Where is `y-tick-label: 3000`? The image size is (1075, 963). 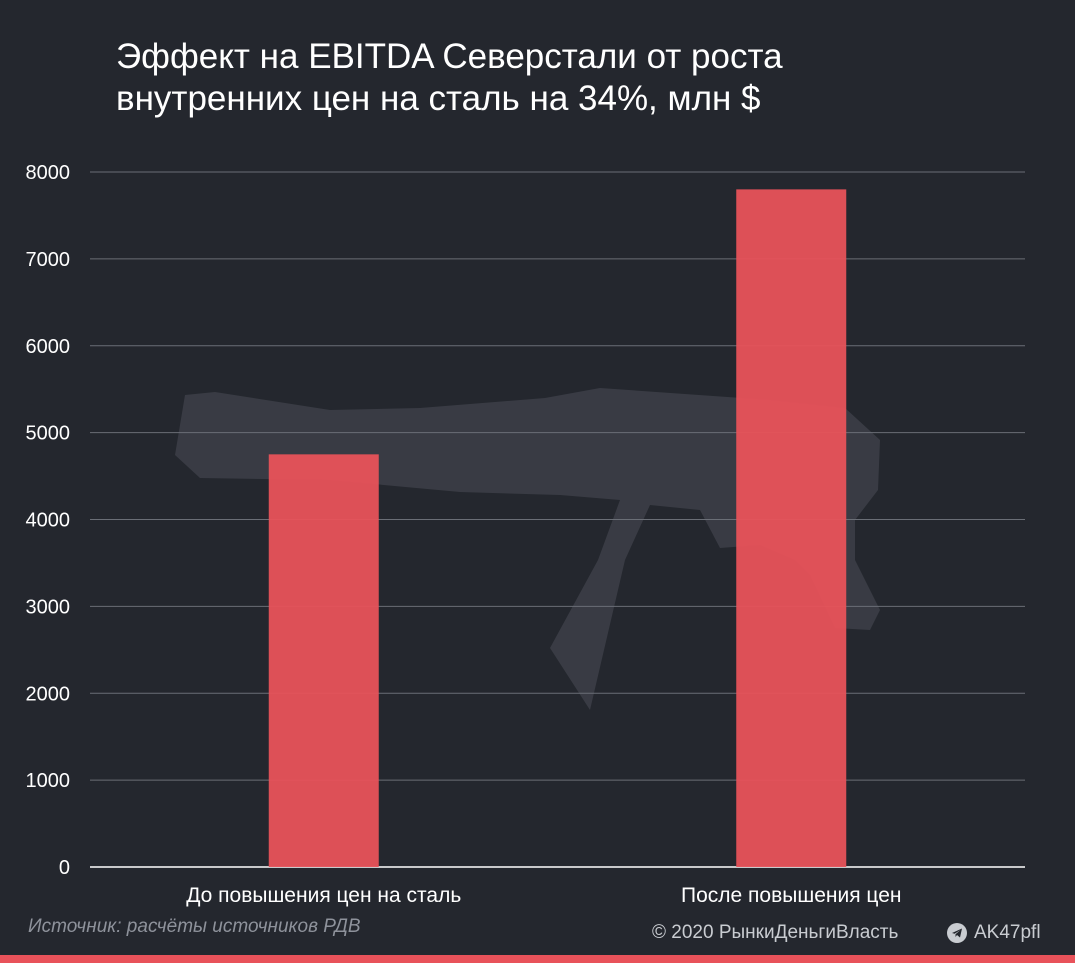 y-tick-label: 3000 is located at coordinates (48, 607).